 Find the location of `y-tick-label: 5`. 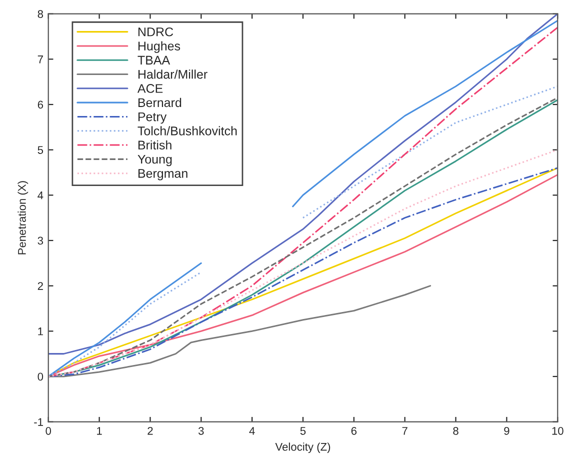

y-tick-label: 5 is located at coordinates (41, 150).